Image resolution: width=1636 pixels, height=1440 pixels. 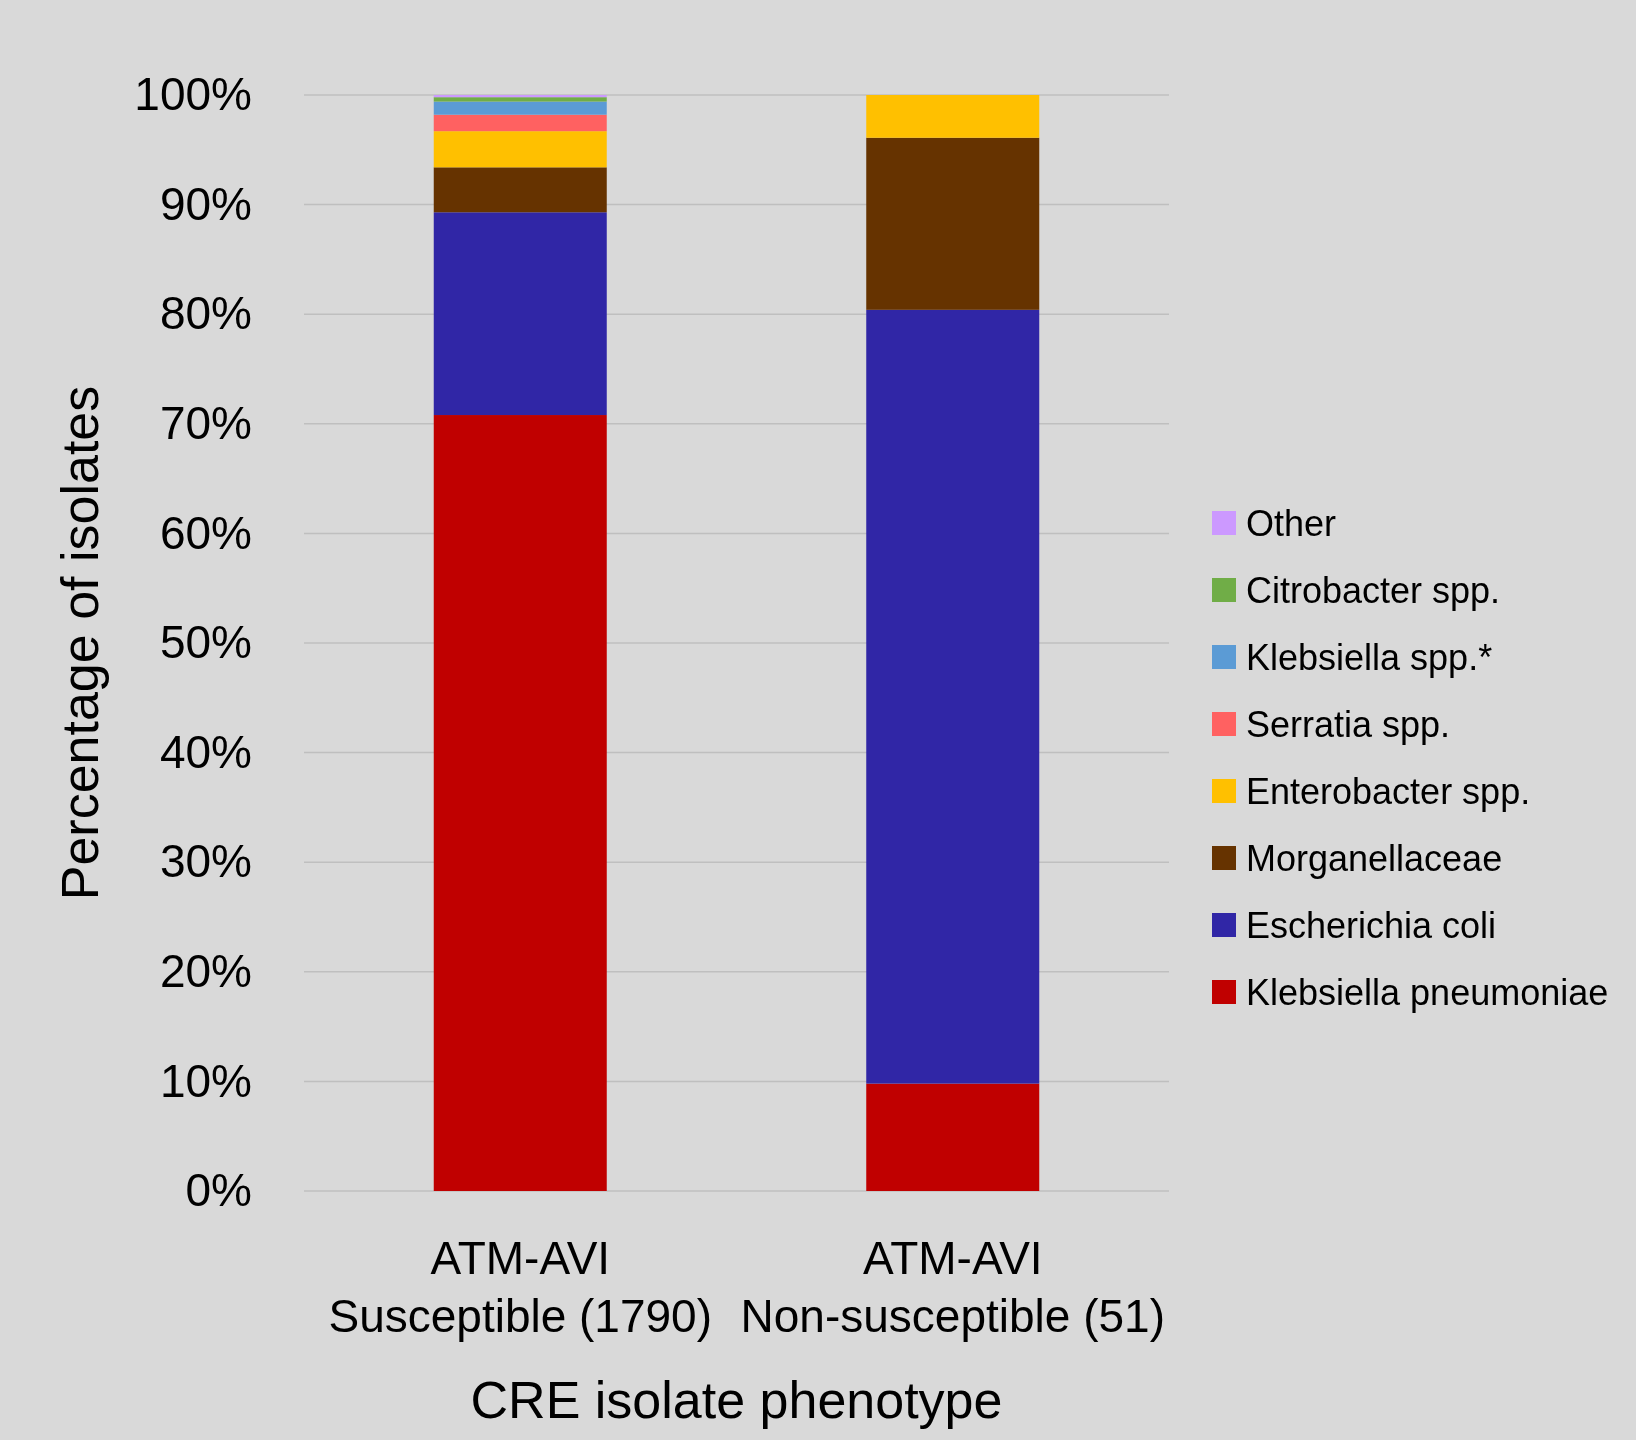 I want to click on x-tick-label: ATM-AVI Susceptible (1790), so click(x=520, y=1287).